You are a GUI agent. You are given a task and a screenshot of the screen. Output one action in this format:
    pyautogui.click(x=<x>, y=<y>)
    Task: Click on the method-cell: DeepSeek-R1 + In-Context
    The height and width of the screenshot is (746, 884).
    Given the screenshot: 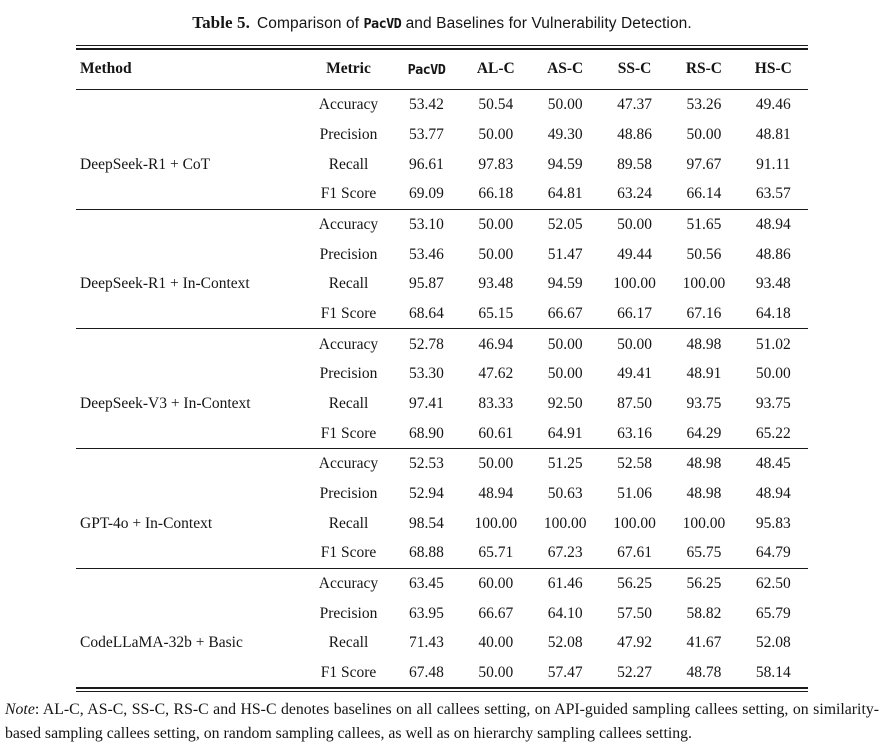 What is the action you would take?
    pyautogui.click(x=191, y=268)
    